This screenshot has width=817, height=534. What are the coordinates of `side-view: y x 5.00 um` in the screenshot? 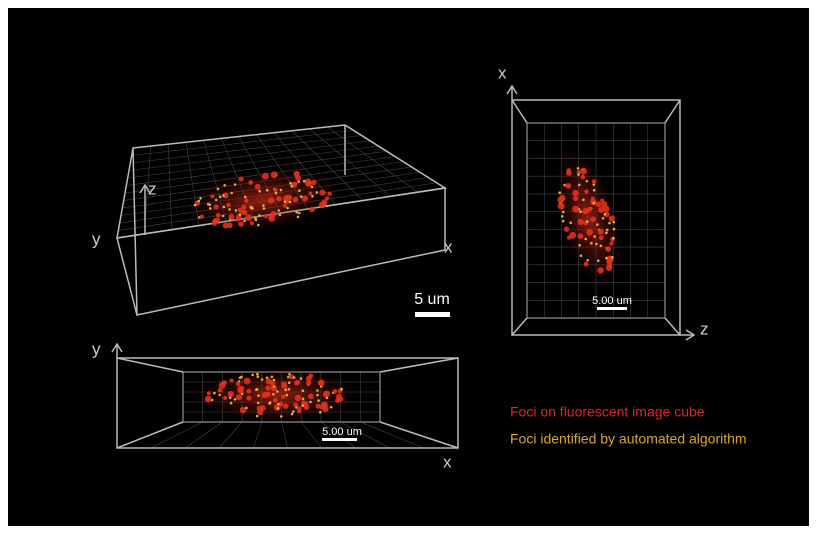 It's located at (275, 405).